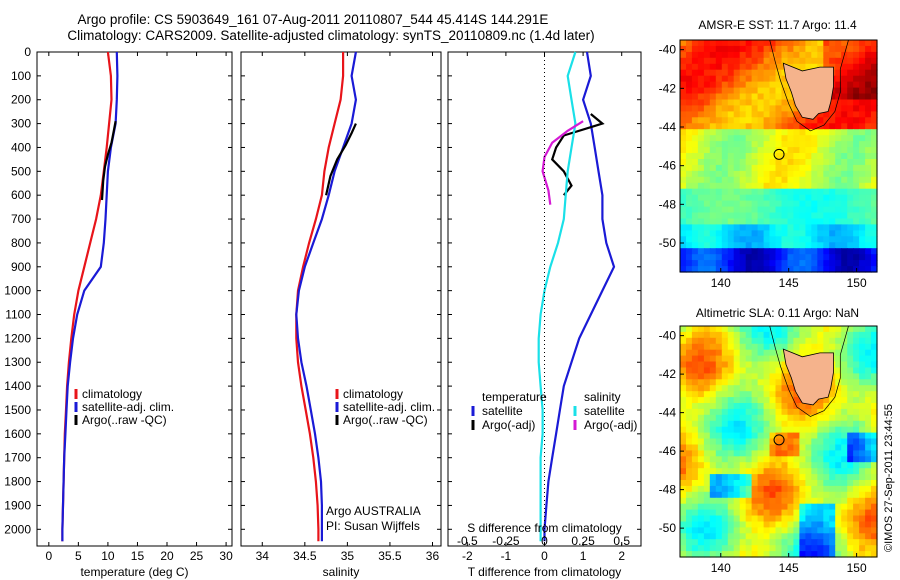  What do you see at coordinates (341, 572) in the screenshot?
I see `x-axis-label: salinity` at bounding box center [341, 572].